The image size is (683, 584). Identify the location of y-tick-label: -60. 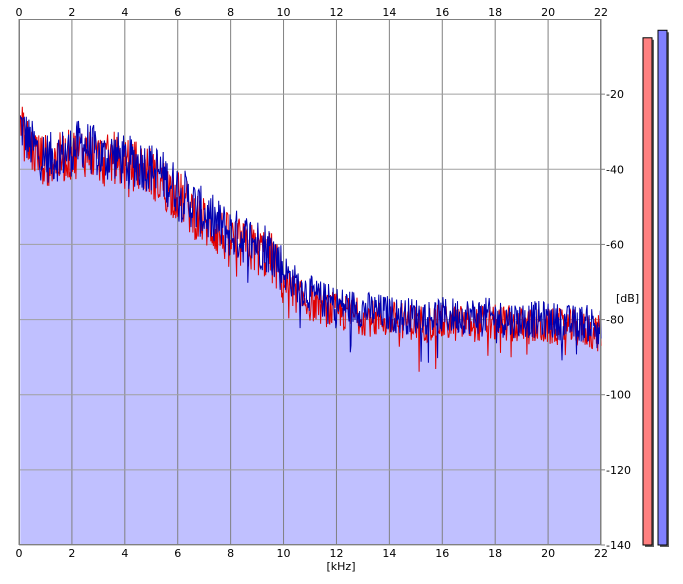
(615, 244).